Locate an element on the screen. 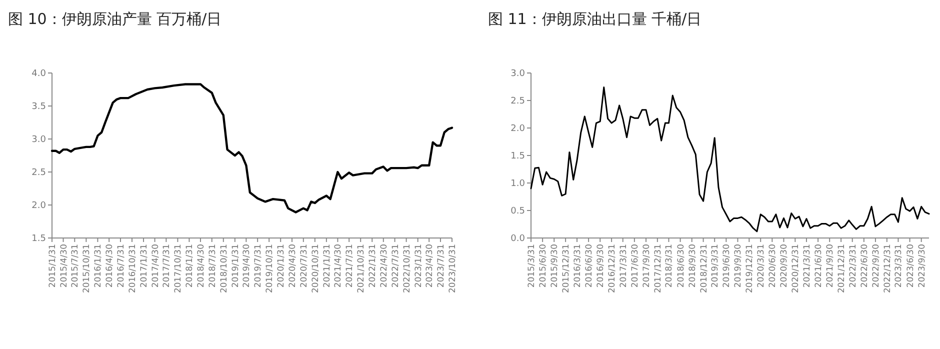  y-tick-label: 4.0 is located at coordinates (39, 74).